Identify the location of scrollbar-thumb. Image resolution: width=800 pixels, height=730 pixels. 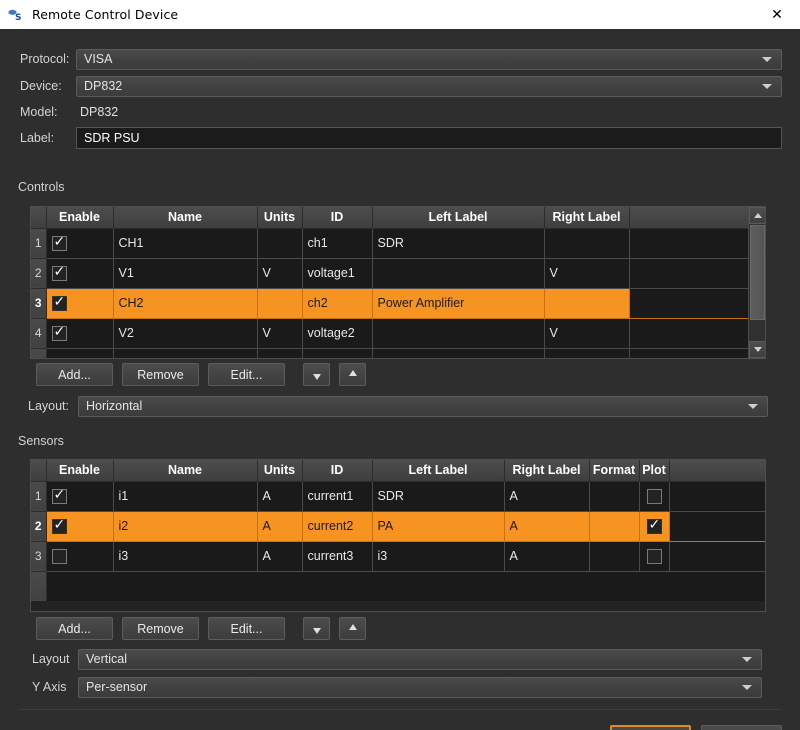
(757, 272).